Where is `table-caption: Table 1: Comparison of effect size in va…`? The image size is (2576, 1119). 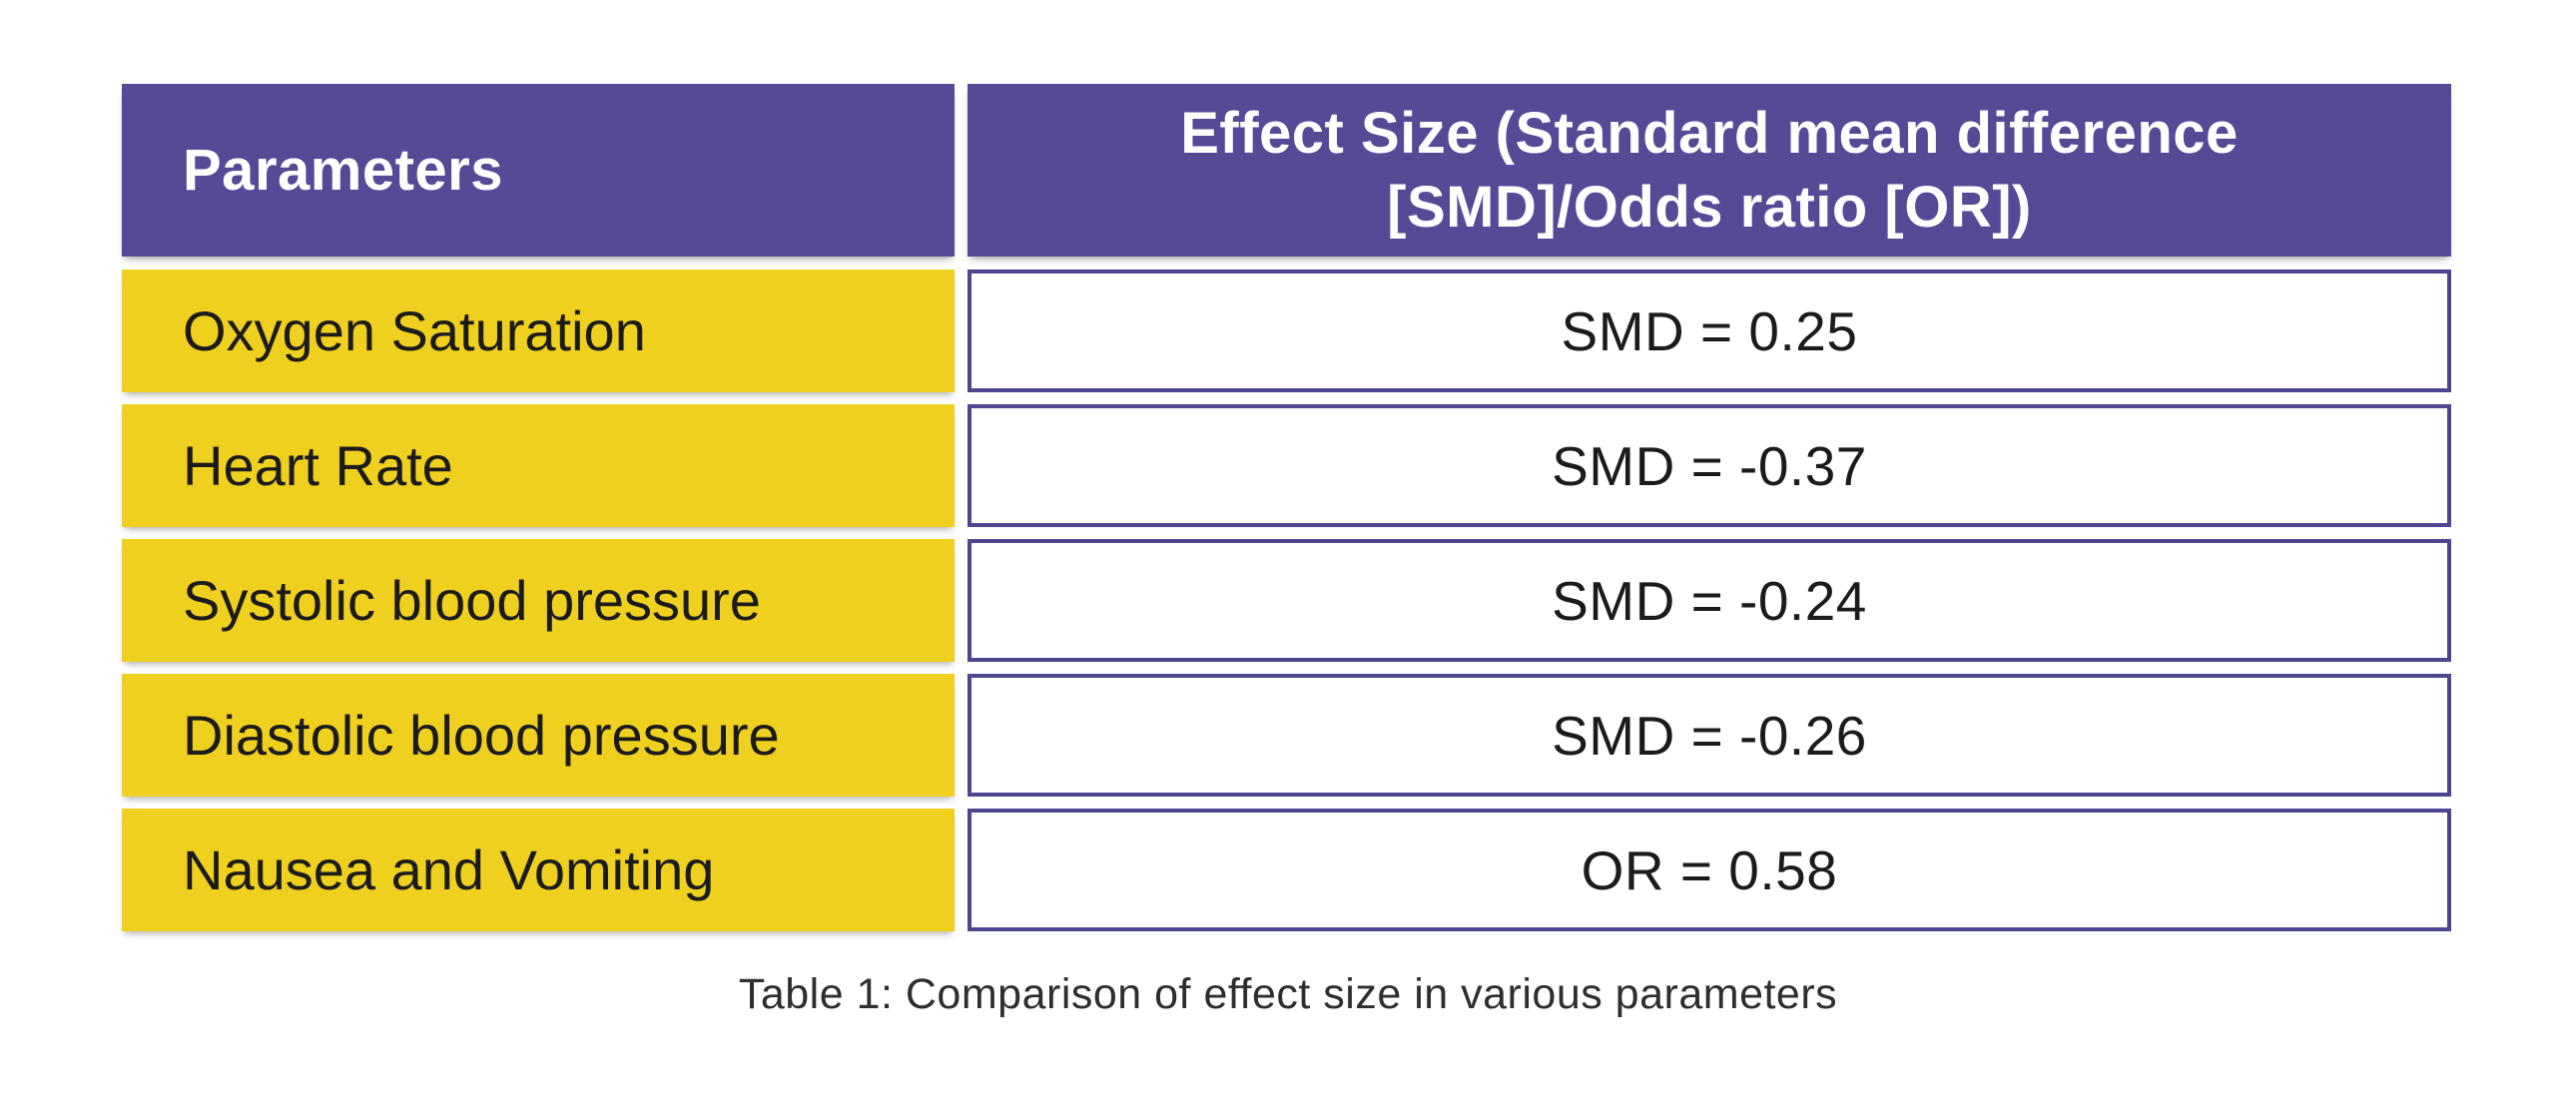
table-caption: Table 1: Comparison of effect size in va… is located at coordinates (1288, 994).